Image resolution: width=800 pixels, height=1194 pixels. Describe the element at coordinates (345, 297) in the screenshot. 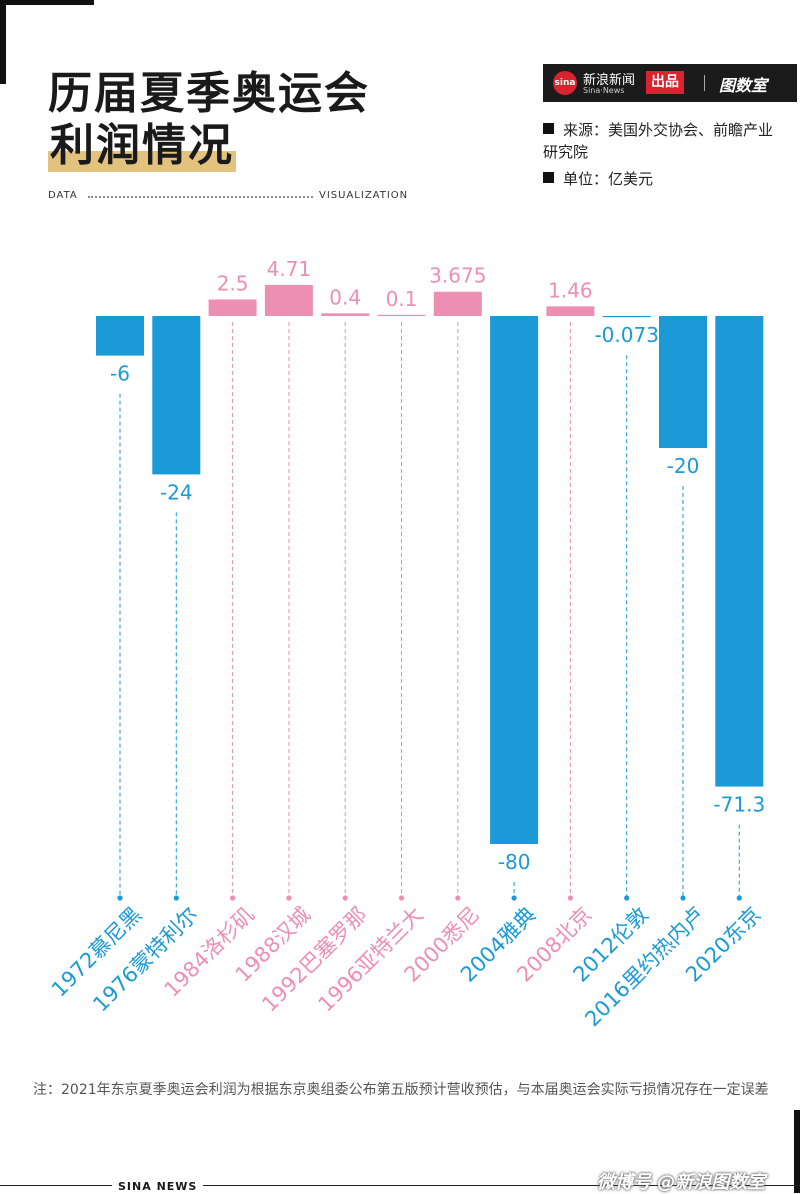

I see `value-label: 0.4` at that location.